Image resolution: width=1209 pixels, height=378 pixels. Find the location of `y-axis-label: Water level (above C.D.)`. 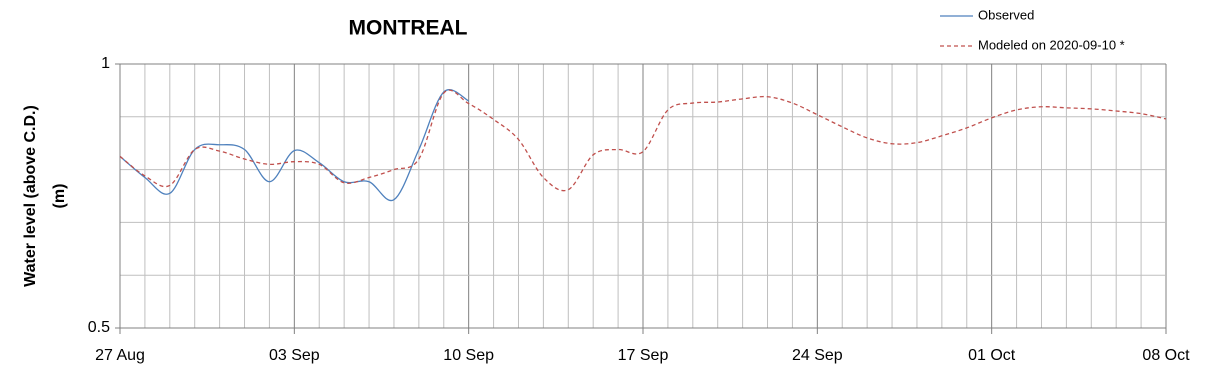

y-axis-label: Water level (above C.D.) is located at coordinates (30, 196).